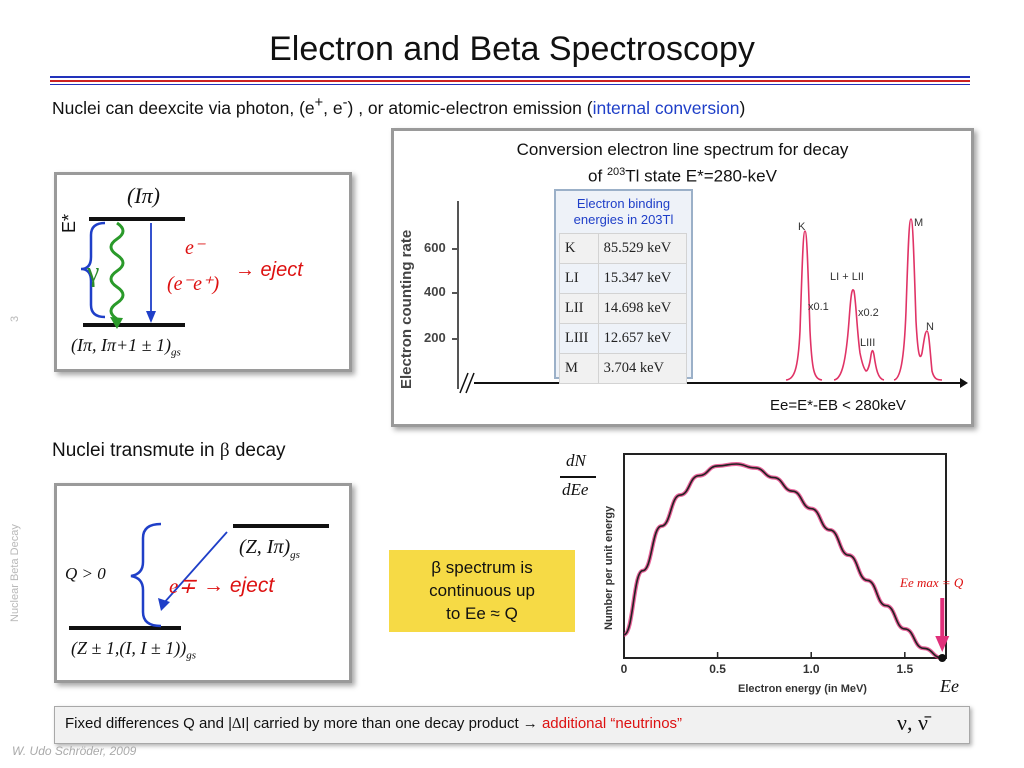 The height and width of the screenshot is (768, 1024). Describe the element at coordinates (143, 195) in the screenshot. I see `upper-level-label: (Iπ)` at that location.